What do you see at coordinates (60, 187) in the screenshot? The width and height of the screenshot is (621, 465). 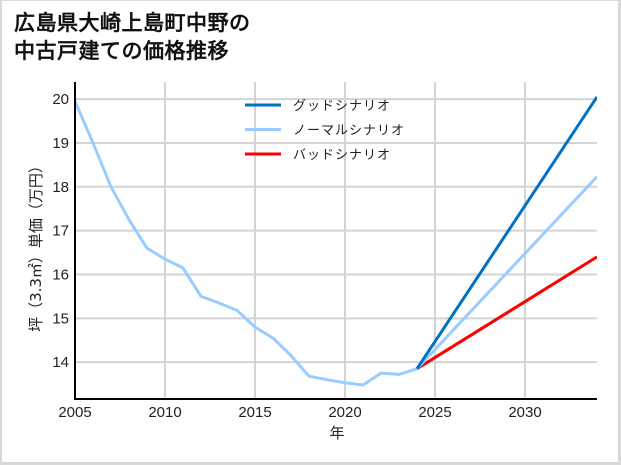 I see `y-tick-label: 18` at bounding box center [60, 187].